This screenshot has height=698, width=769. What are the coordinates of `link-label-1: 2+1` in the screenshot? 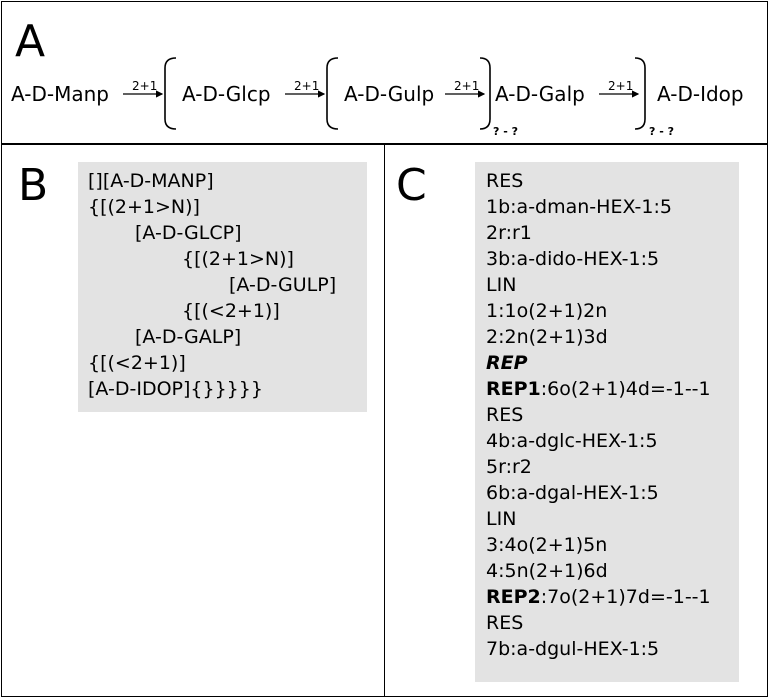 It's located at (145, 86).